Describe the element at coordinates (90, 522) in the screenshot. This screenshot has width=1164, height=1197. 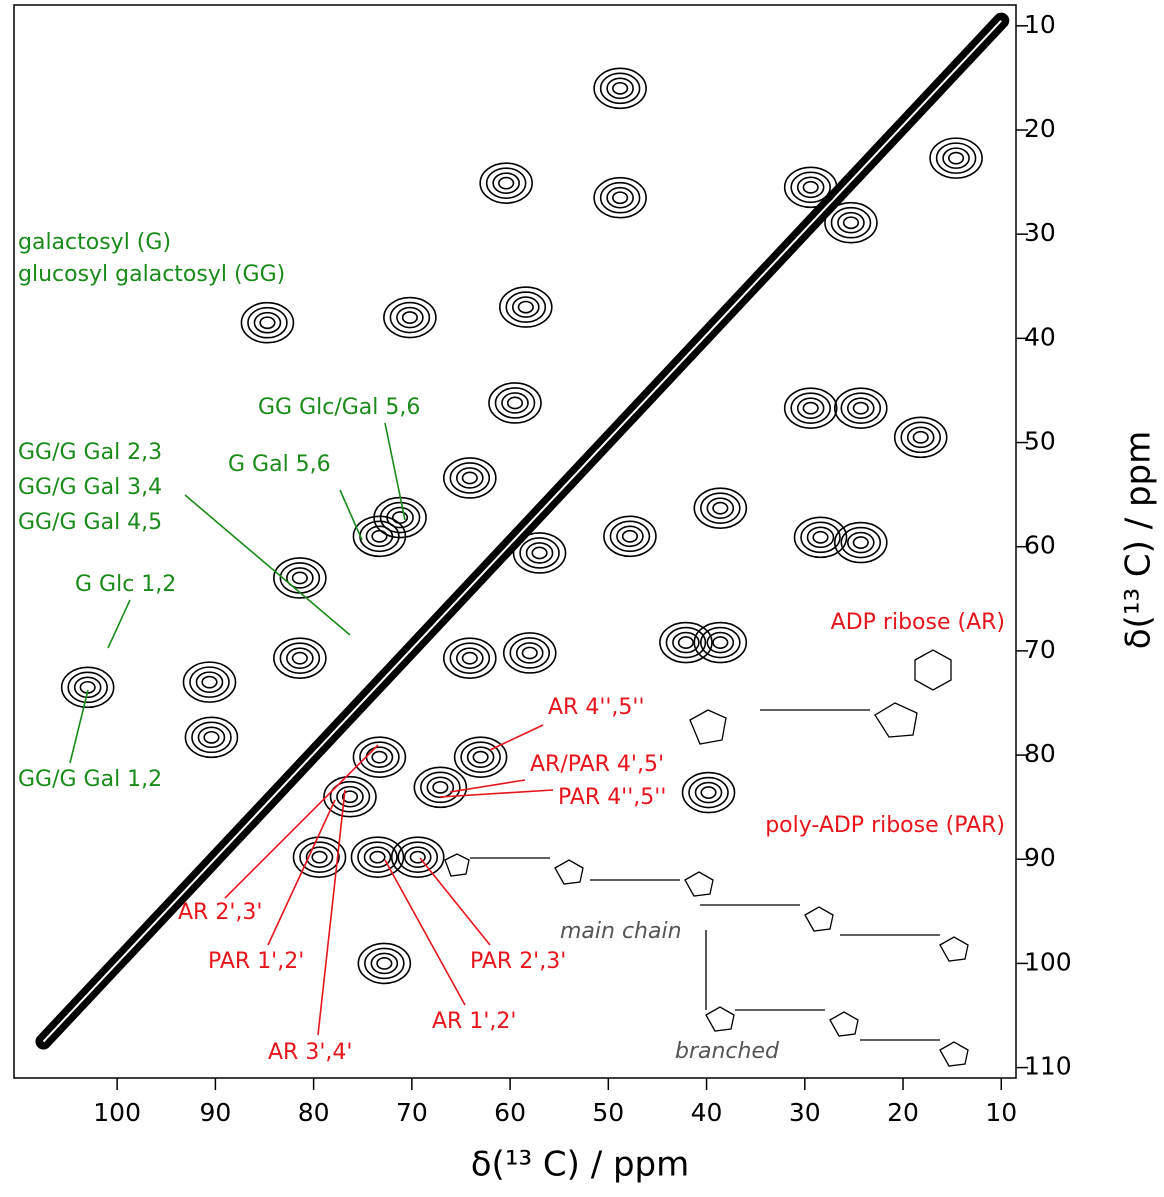
I see `annotation: GG/G Gal 4,5` at that location.